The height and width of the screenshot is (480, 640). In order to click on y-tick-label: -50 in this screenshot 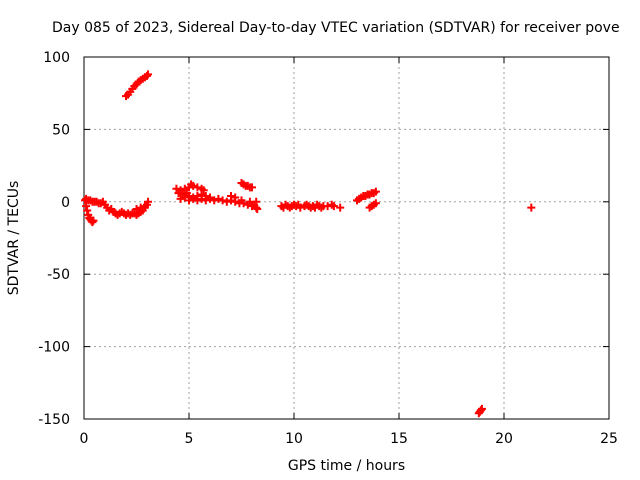, I will do `click(58, 275)`.